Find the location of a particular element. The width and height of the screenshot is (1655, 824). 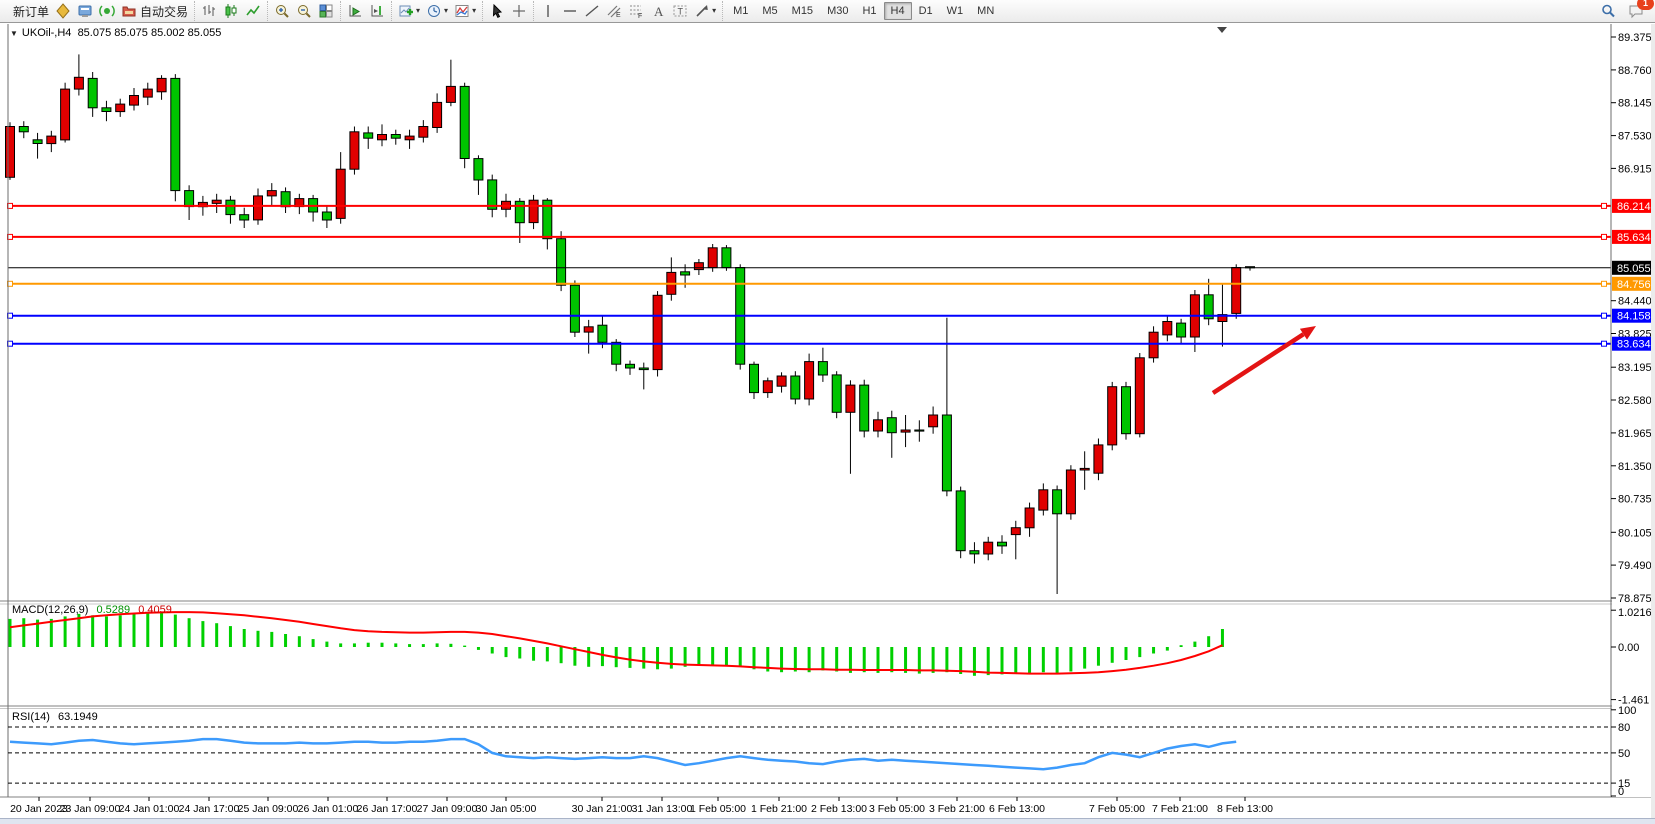

trend-arrow-annotation is located at coordinates (1258, 363).